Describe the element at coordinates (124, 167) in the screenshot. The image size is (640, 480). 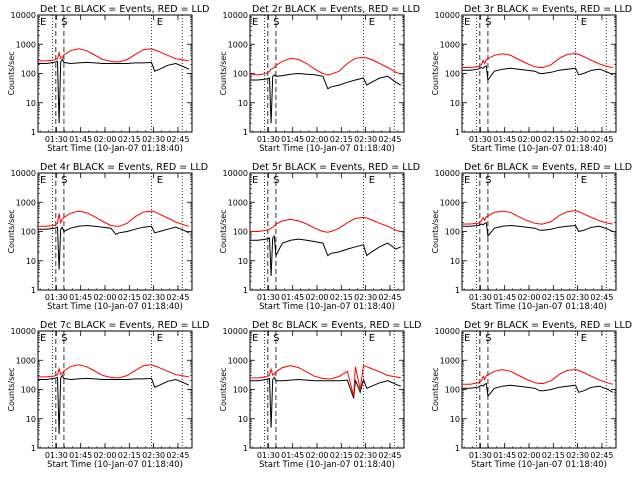
I see `panel-title: Det 4r BLACK = Events, RED = LLD` at that location.